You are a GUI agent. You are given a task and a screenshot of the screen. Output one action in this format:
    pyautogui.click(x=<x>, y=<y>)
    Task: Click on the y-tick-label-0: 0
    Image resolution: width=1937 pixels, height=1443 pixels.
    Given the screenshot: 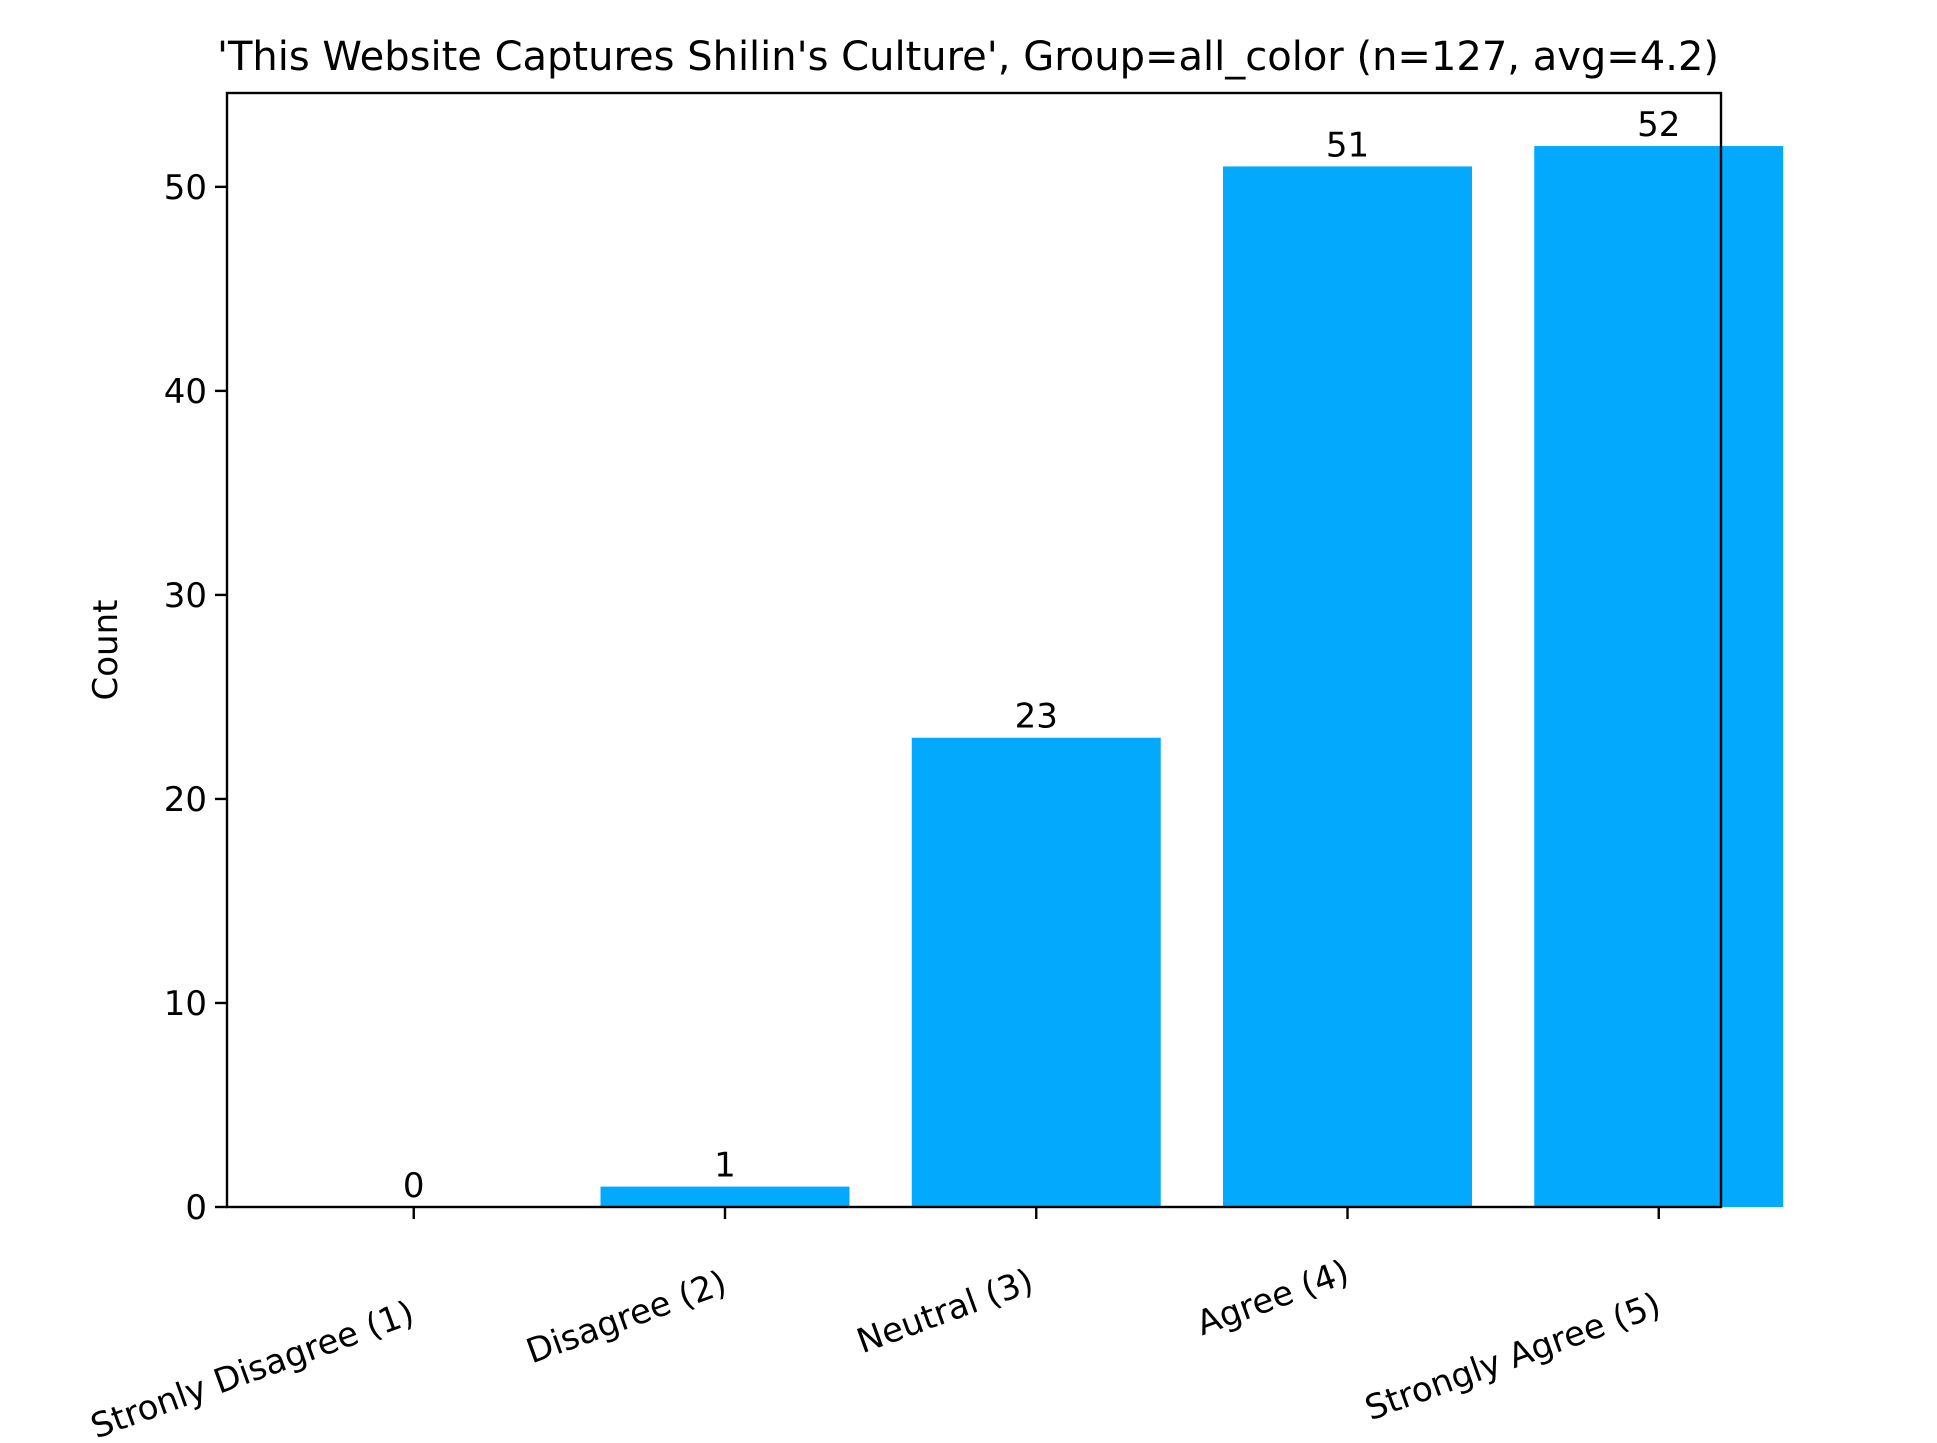 What is the action you would take?
    pyautogui.click(x=196, y=1208)
    